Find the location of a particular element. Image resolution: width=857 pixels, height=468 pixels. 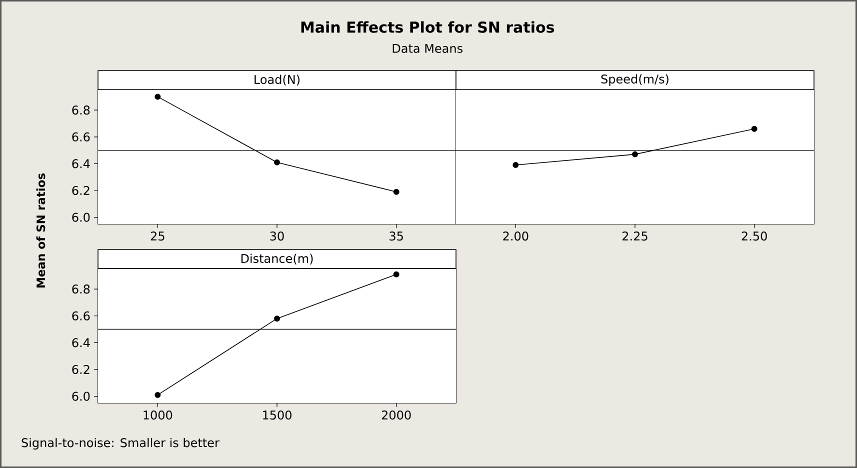

x-tick-label: 2.00 is located at coordinates (515, 236).